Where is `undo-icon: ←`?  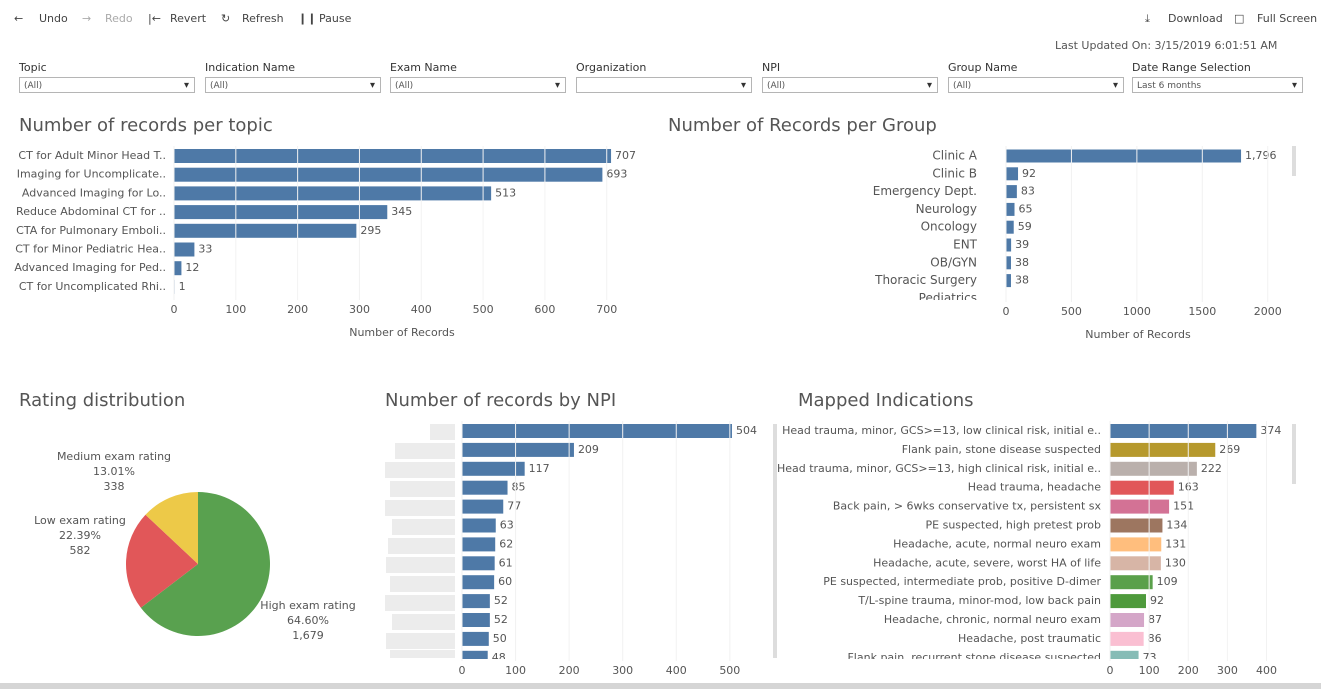 undo-icon: ← is located at coordinates (19, 18).